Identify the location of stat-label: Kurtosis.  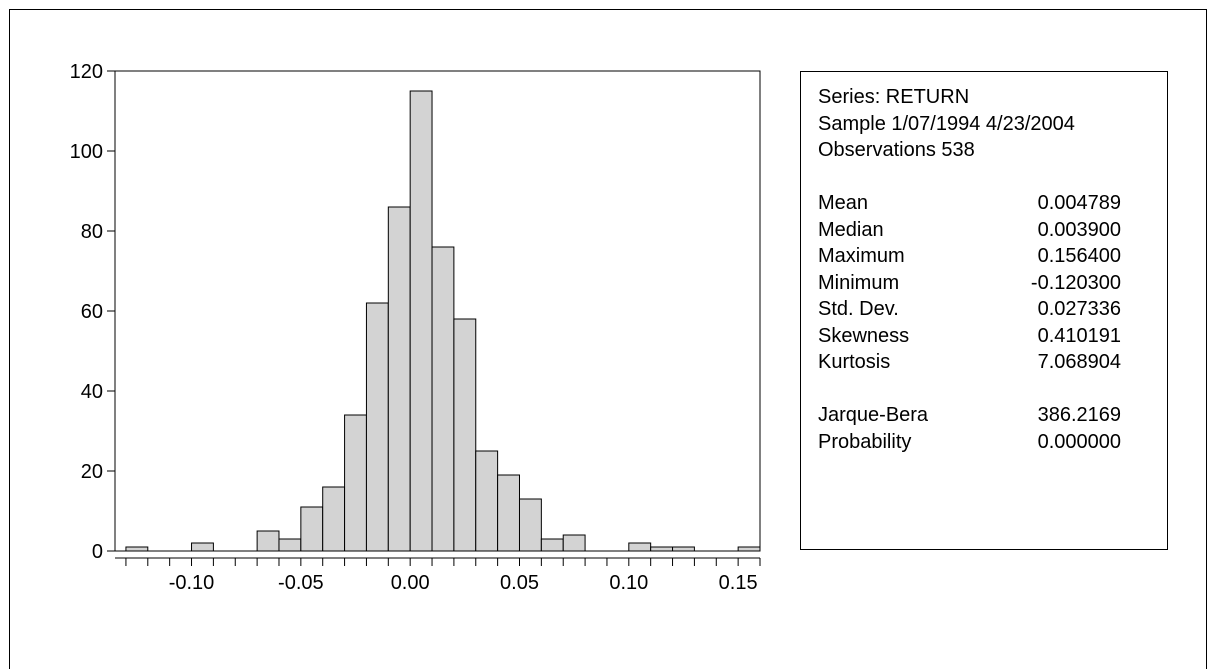
(854, 362).